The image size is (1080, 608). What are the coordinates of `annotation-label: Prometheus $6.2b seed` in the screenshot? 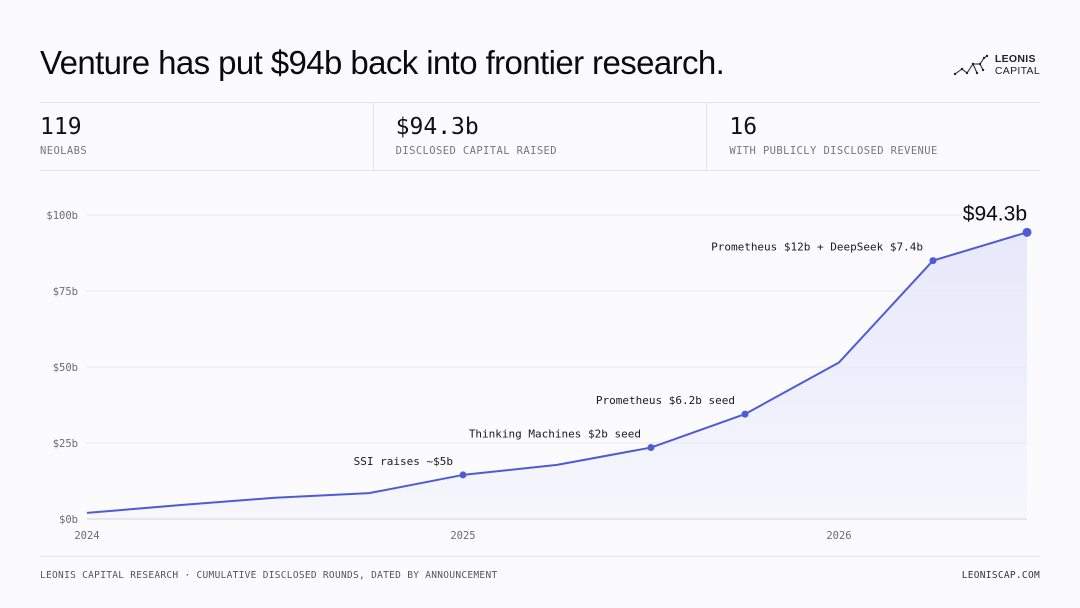 It's located at (665, 400).